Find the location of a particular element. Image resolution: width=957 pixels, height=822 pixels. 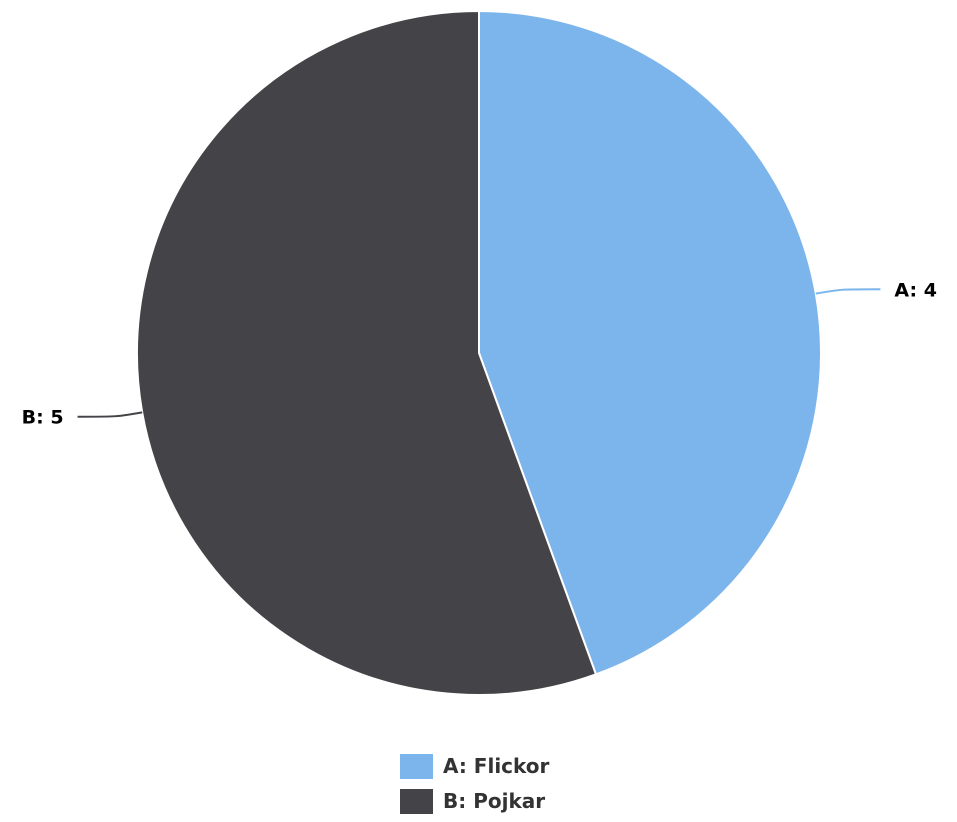

legend-label-a: A: Flickor is located at coordinates (496, 766).